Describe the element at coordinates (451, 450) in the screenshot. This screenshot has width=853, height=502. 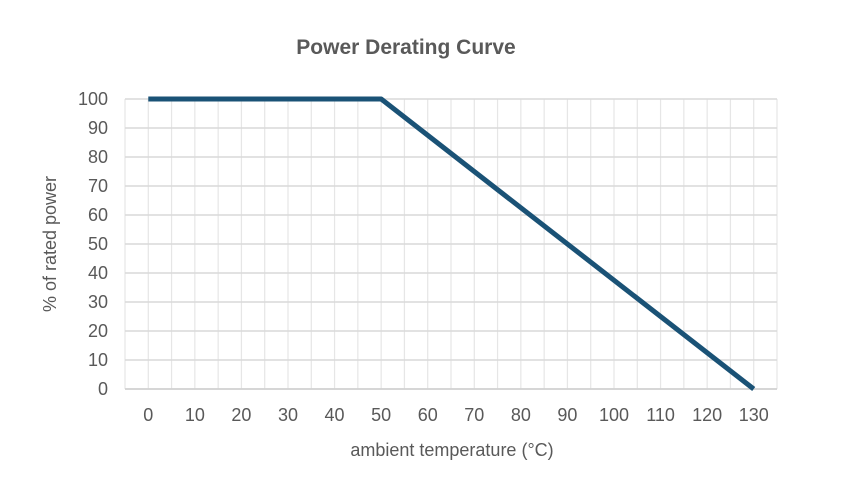
I see `x-axis-label: ambient temperature (°C)` at that location.